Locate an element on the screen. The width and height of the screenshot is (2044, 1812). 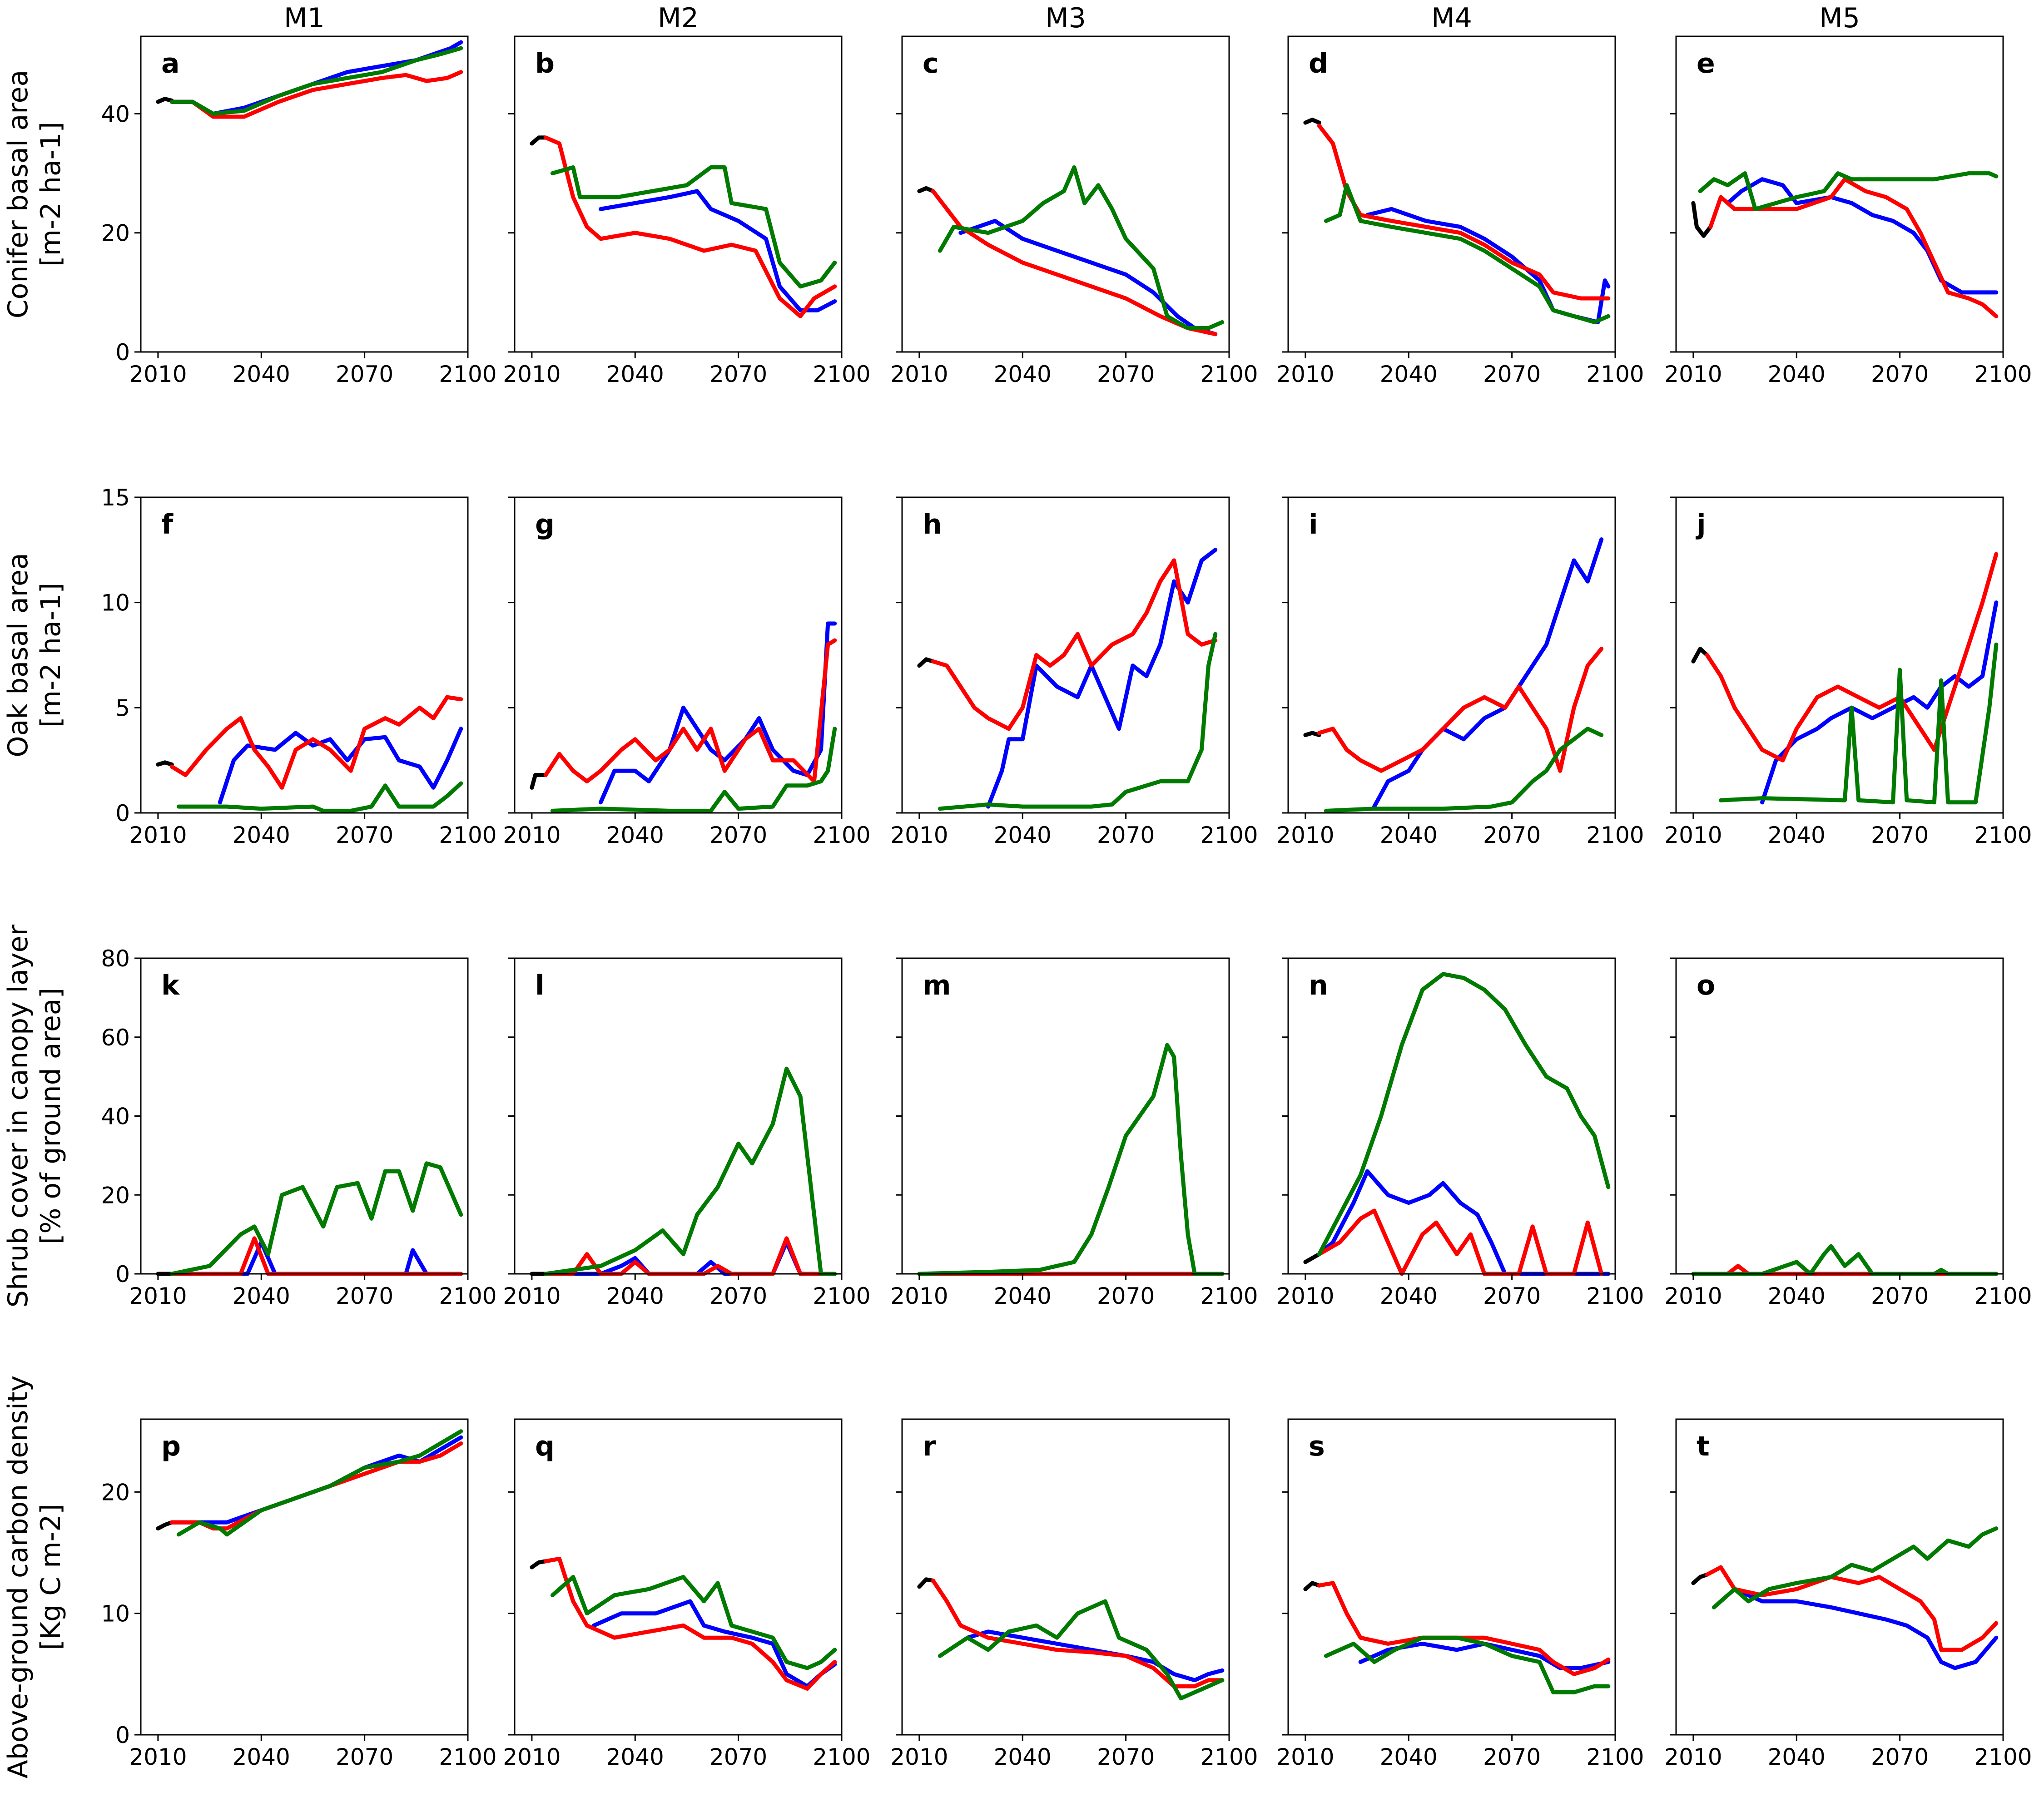
row-label-line: [m-2 ha-1] is located at coordinates (51, 655).